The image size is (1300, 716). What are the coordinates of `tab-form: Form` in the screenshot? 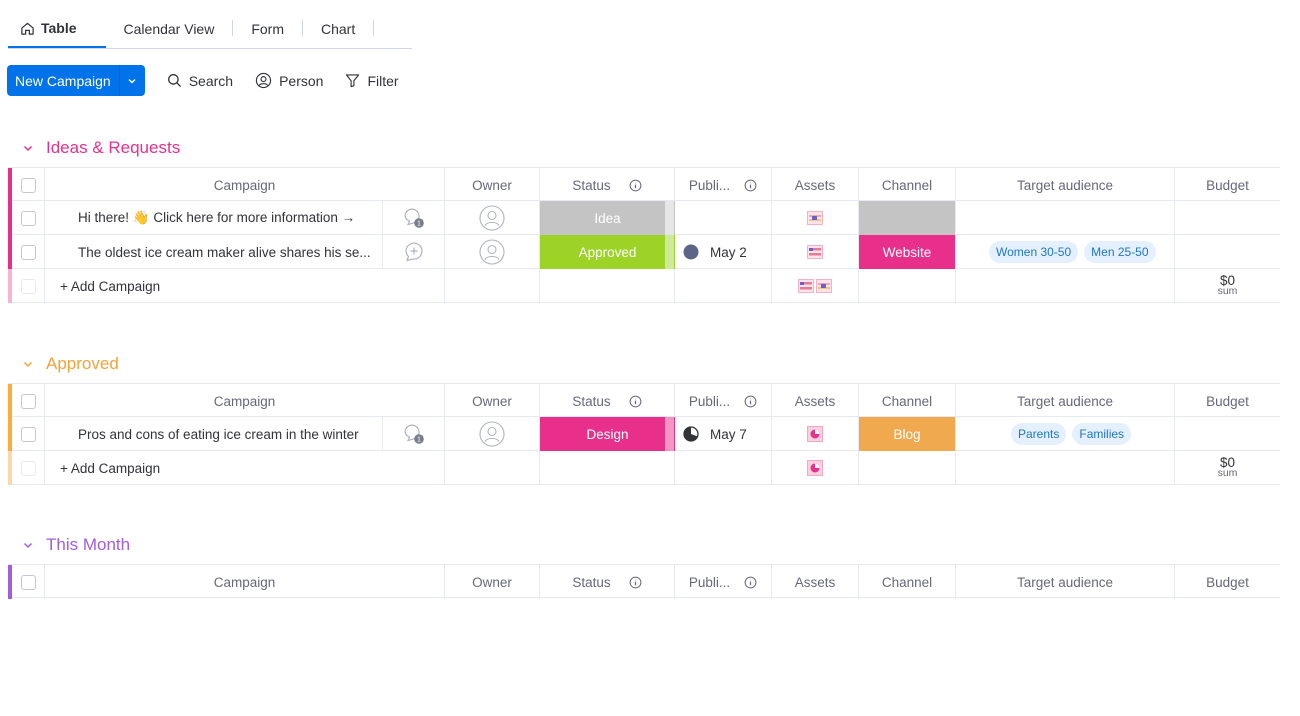 It's located at (267, 29).